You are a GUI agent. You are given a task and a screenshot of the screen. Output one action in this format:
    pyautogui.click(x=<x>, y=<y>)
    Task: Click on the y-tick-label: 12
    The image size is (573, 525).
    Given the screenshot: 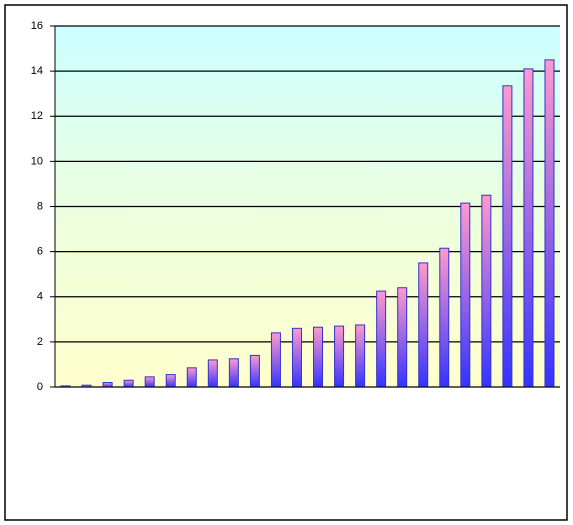 What is the action you would take?
    pyautogui.click(x=37, y=116)
    